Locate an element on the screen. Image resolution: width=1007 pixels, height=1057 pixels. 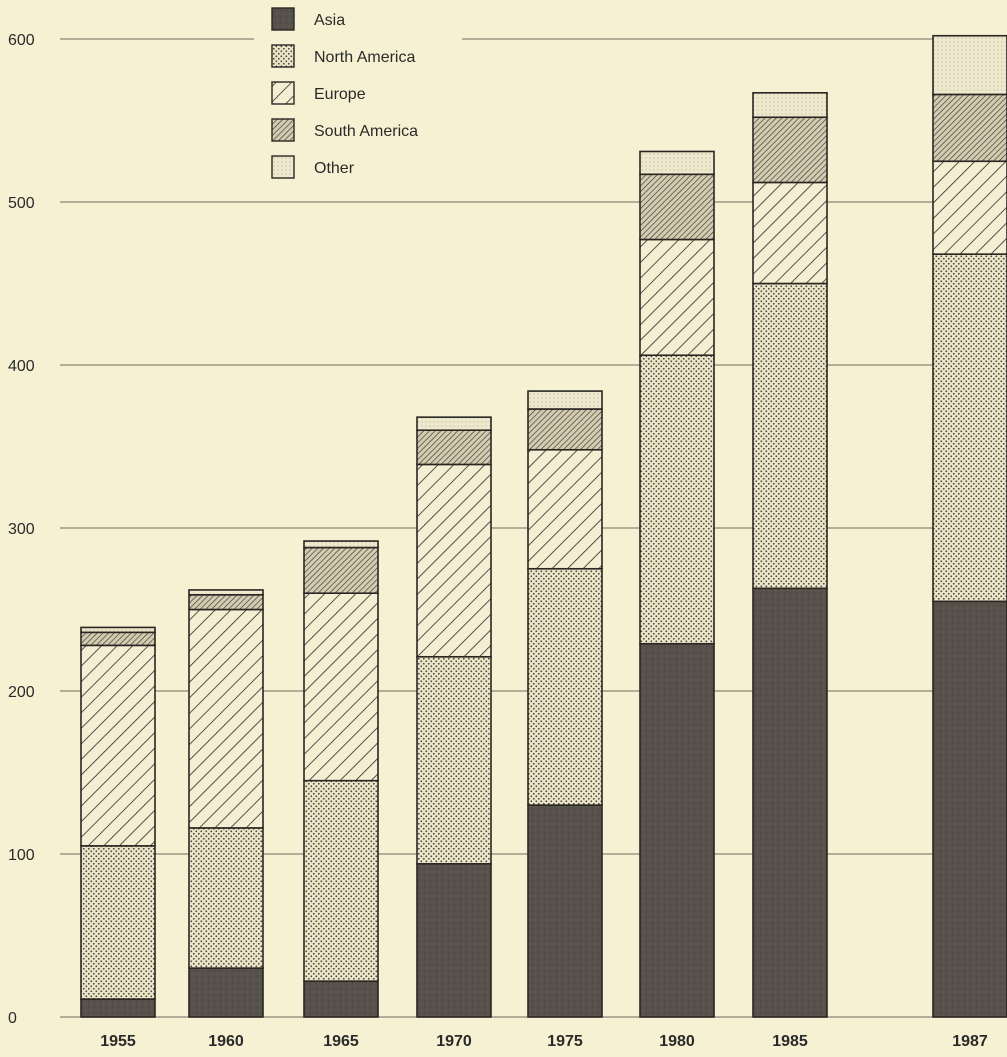
bar-segment-1987-asia is located at coordinates (969, 809).